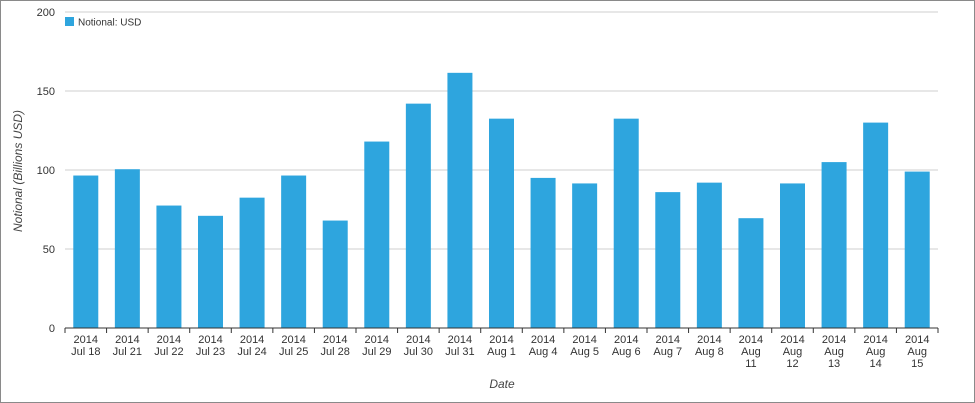 The width and height of the screenshot is (975, 403). I want to click on x-tick-label: 2014 Aug 4, so click(543, 346).